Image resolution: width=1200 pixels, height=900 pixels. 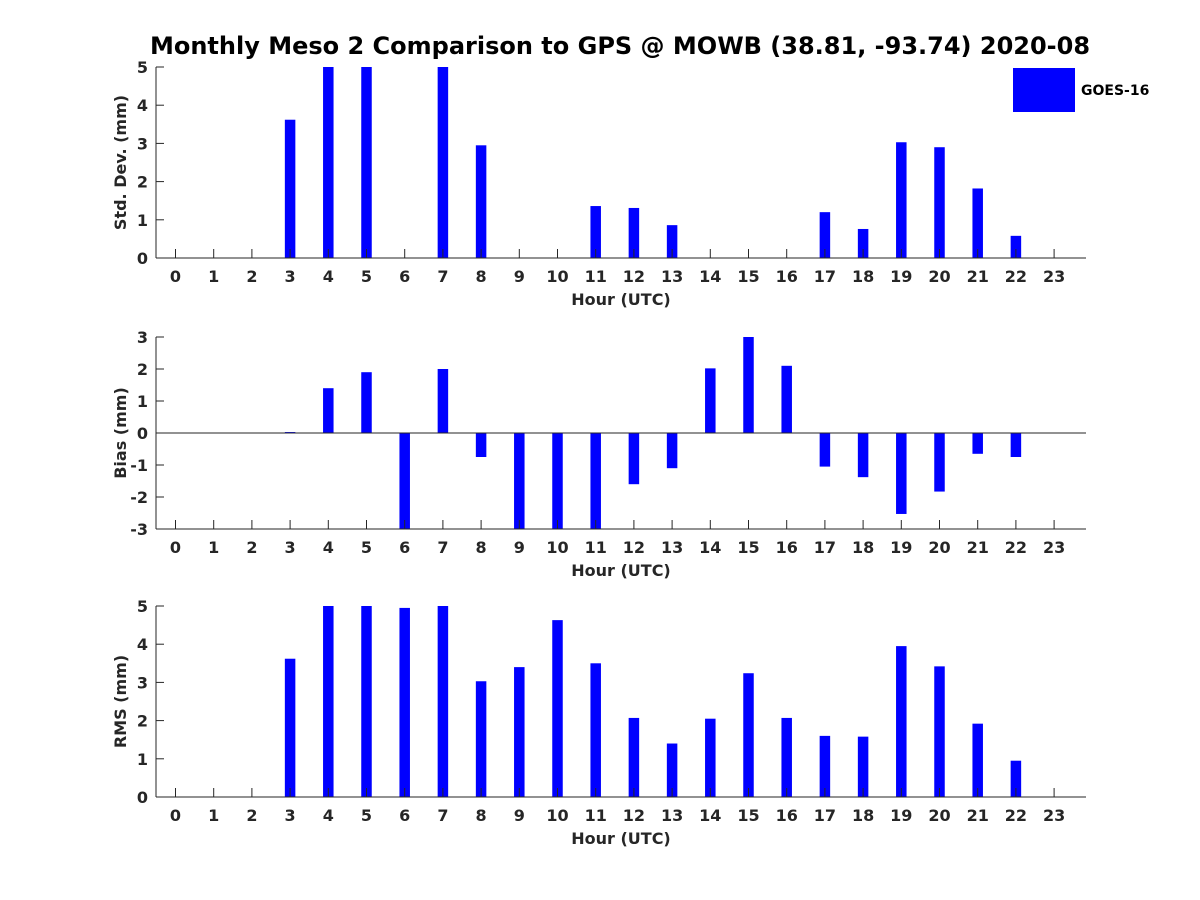 What do you see at coordinates (978, 276) in the screenshot?
I see `std-dev-xtick-label-21: 21` at bounding box center [978, 276].